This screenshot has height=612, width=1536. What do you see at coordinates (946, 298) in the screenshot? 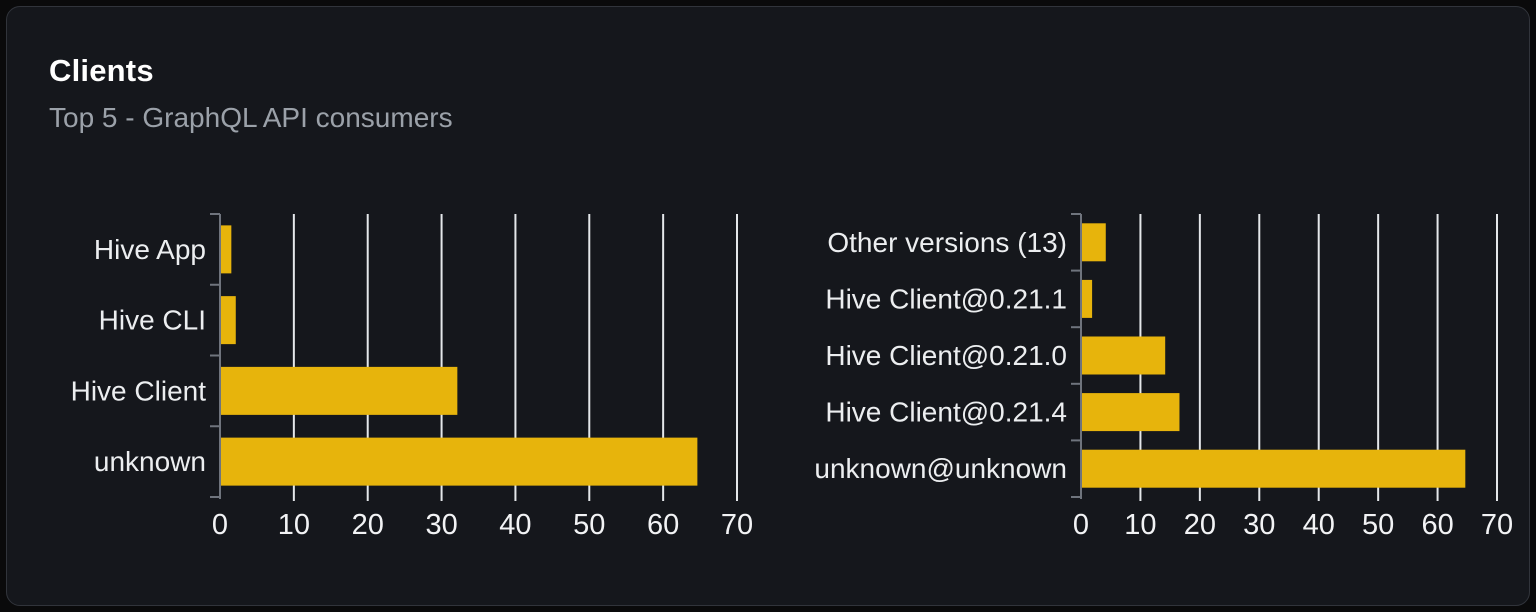
I see `category-label-hive-client-0-21-1: Hive Client@0.21.1` at bounding box center [946, 298].